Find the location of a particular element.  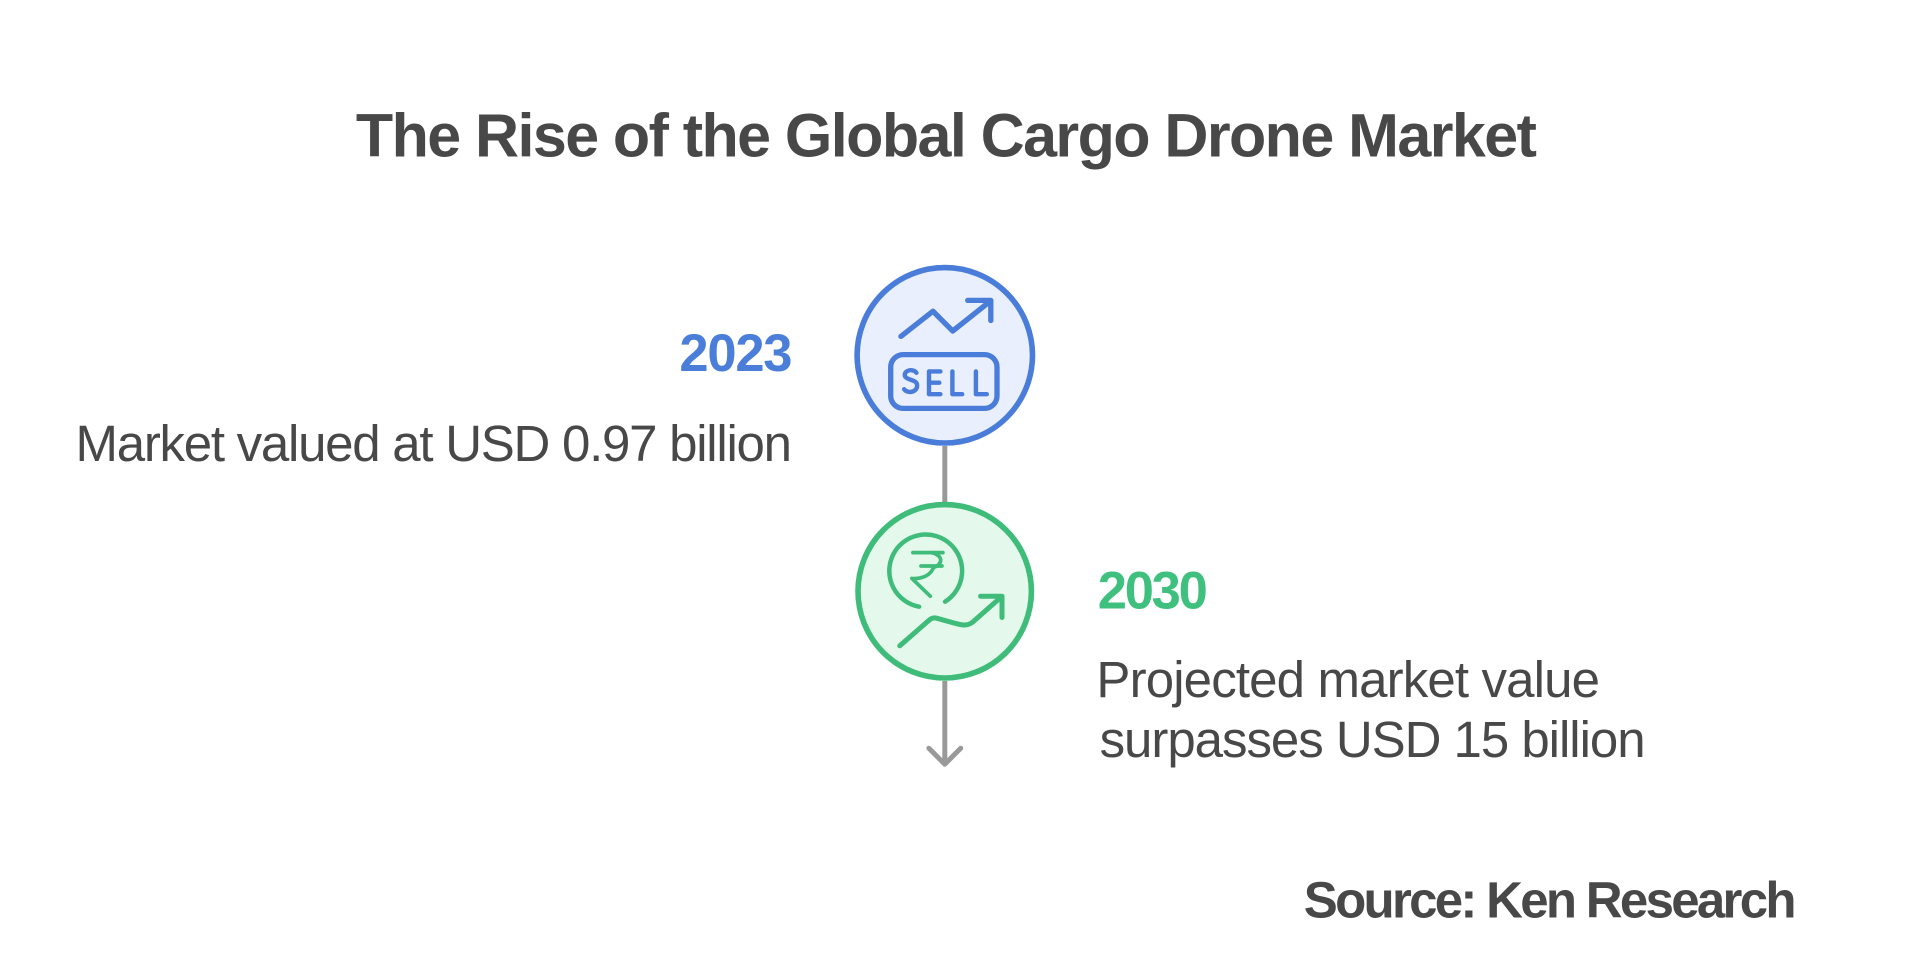

svg-text: surpasses USD 15 billion is located at coordinates (1373, 739).